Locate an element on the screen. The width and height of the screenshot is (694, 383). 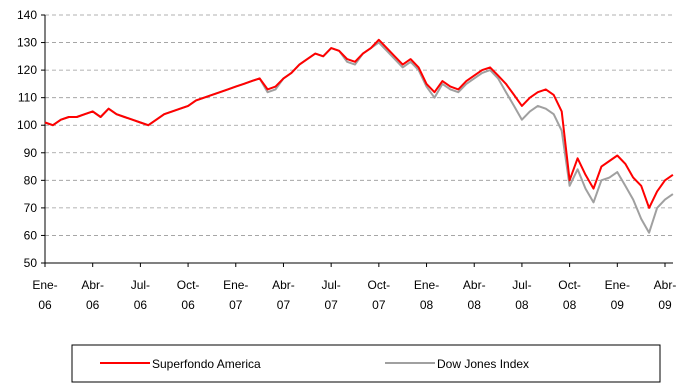
y-tick-label: 90 is located at coordinates (31, 153).